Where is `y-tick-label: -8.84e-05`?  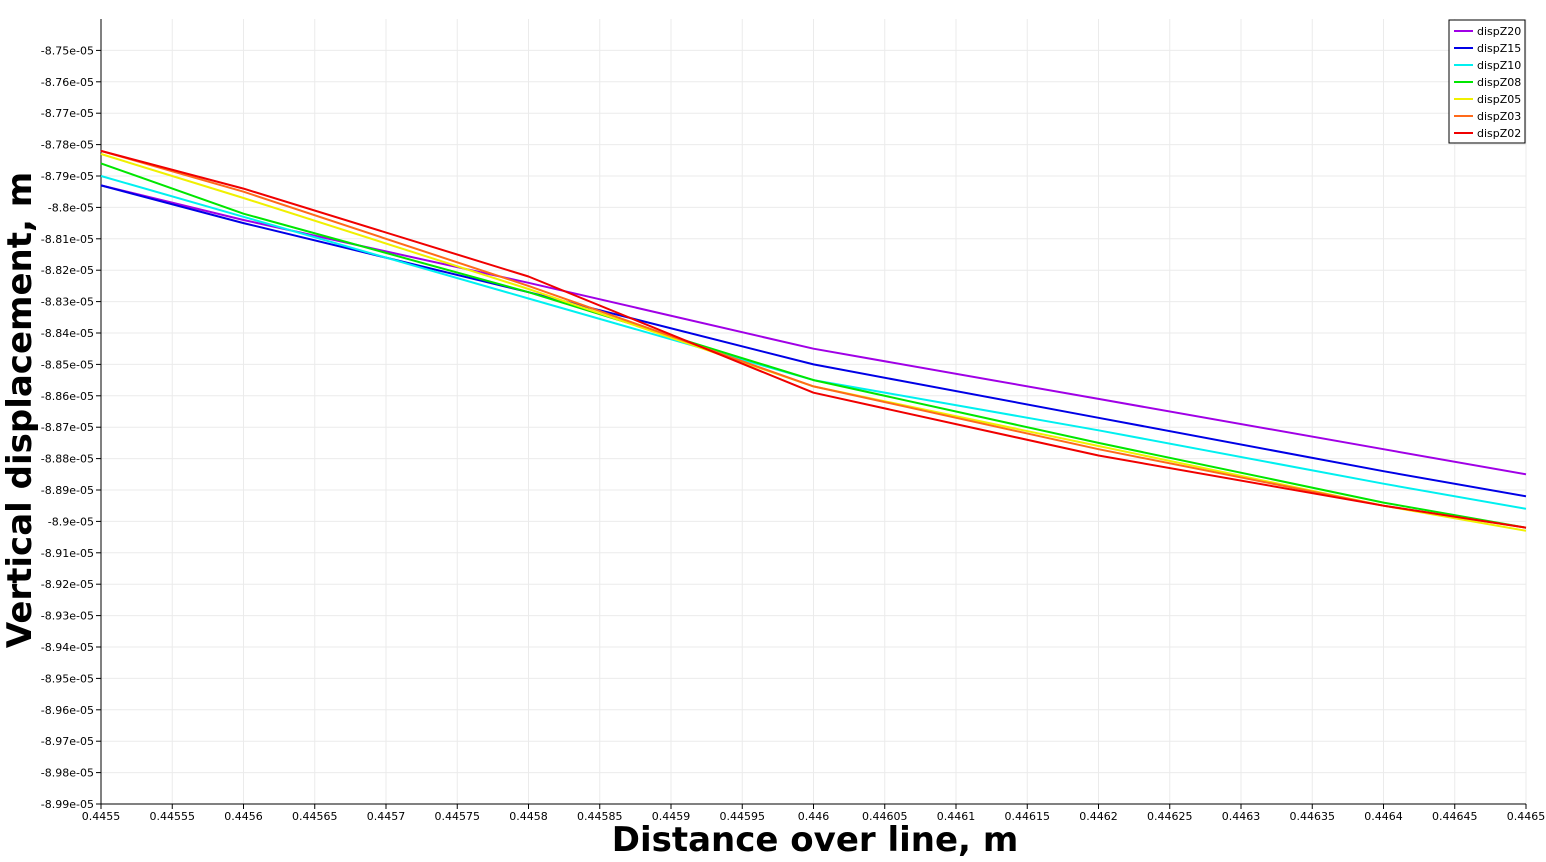
y-tick-label: -8.84e-05 is located at coordinates (67, 333).